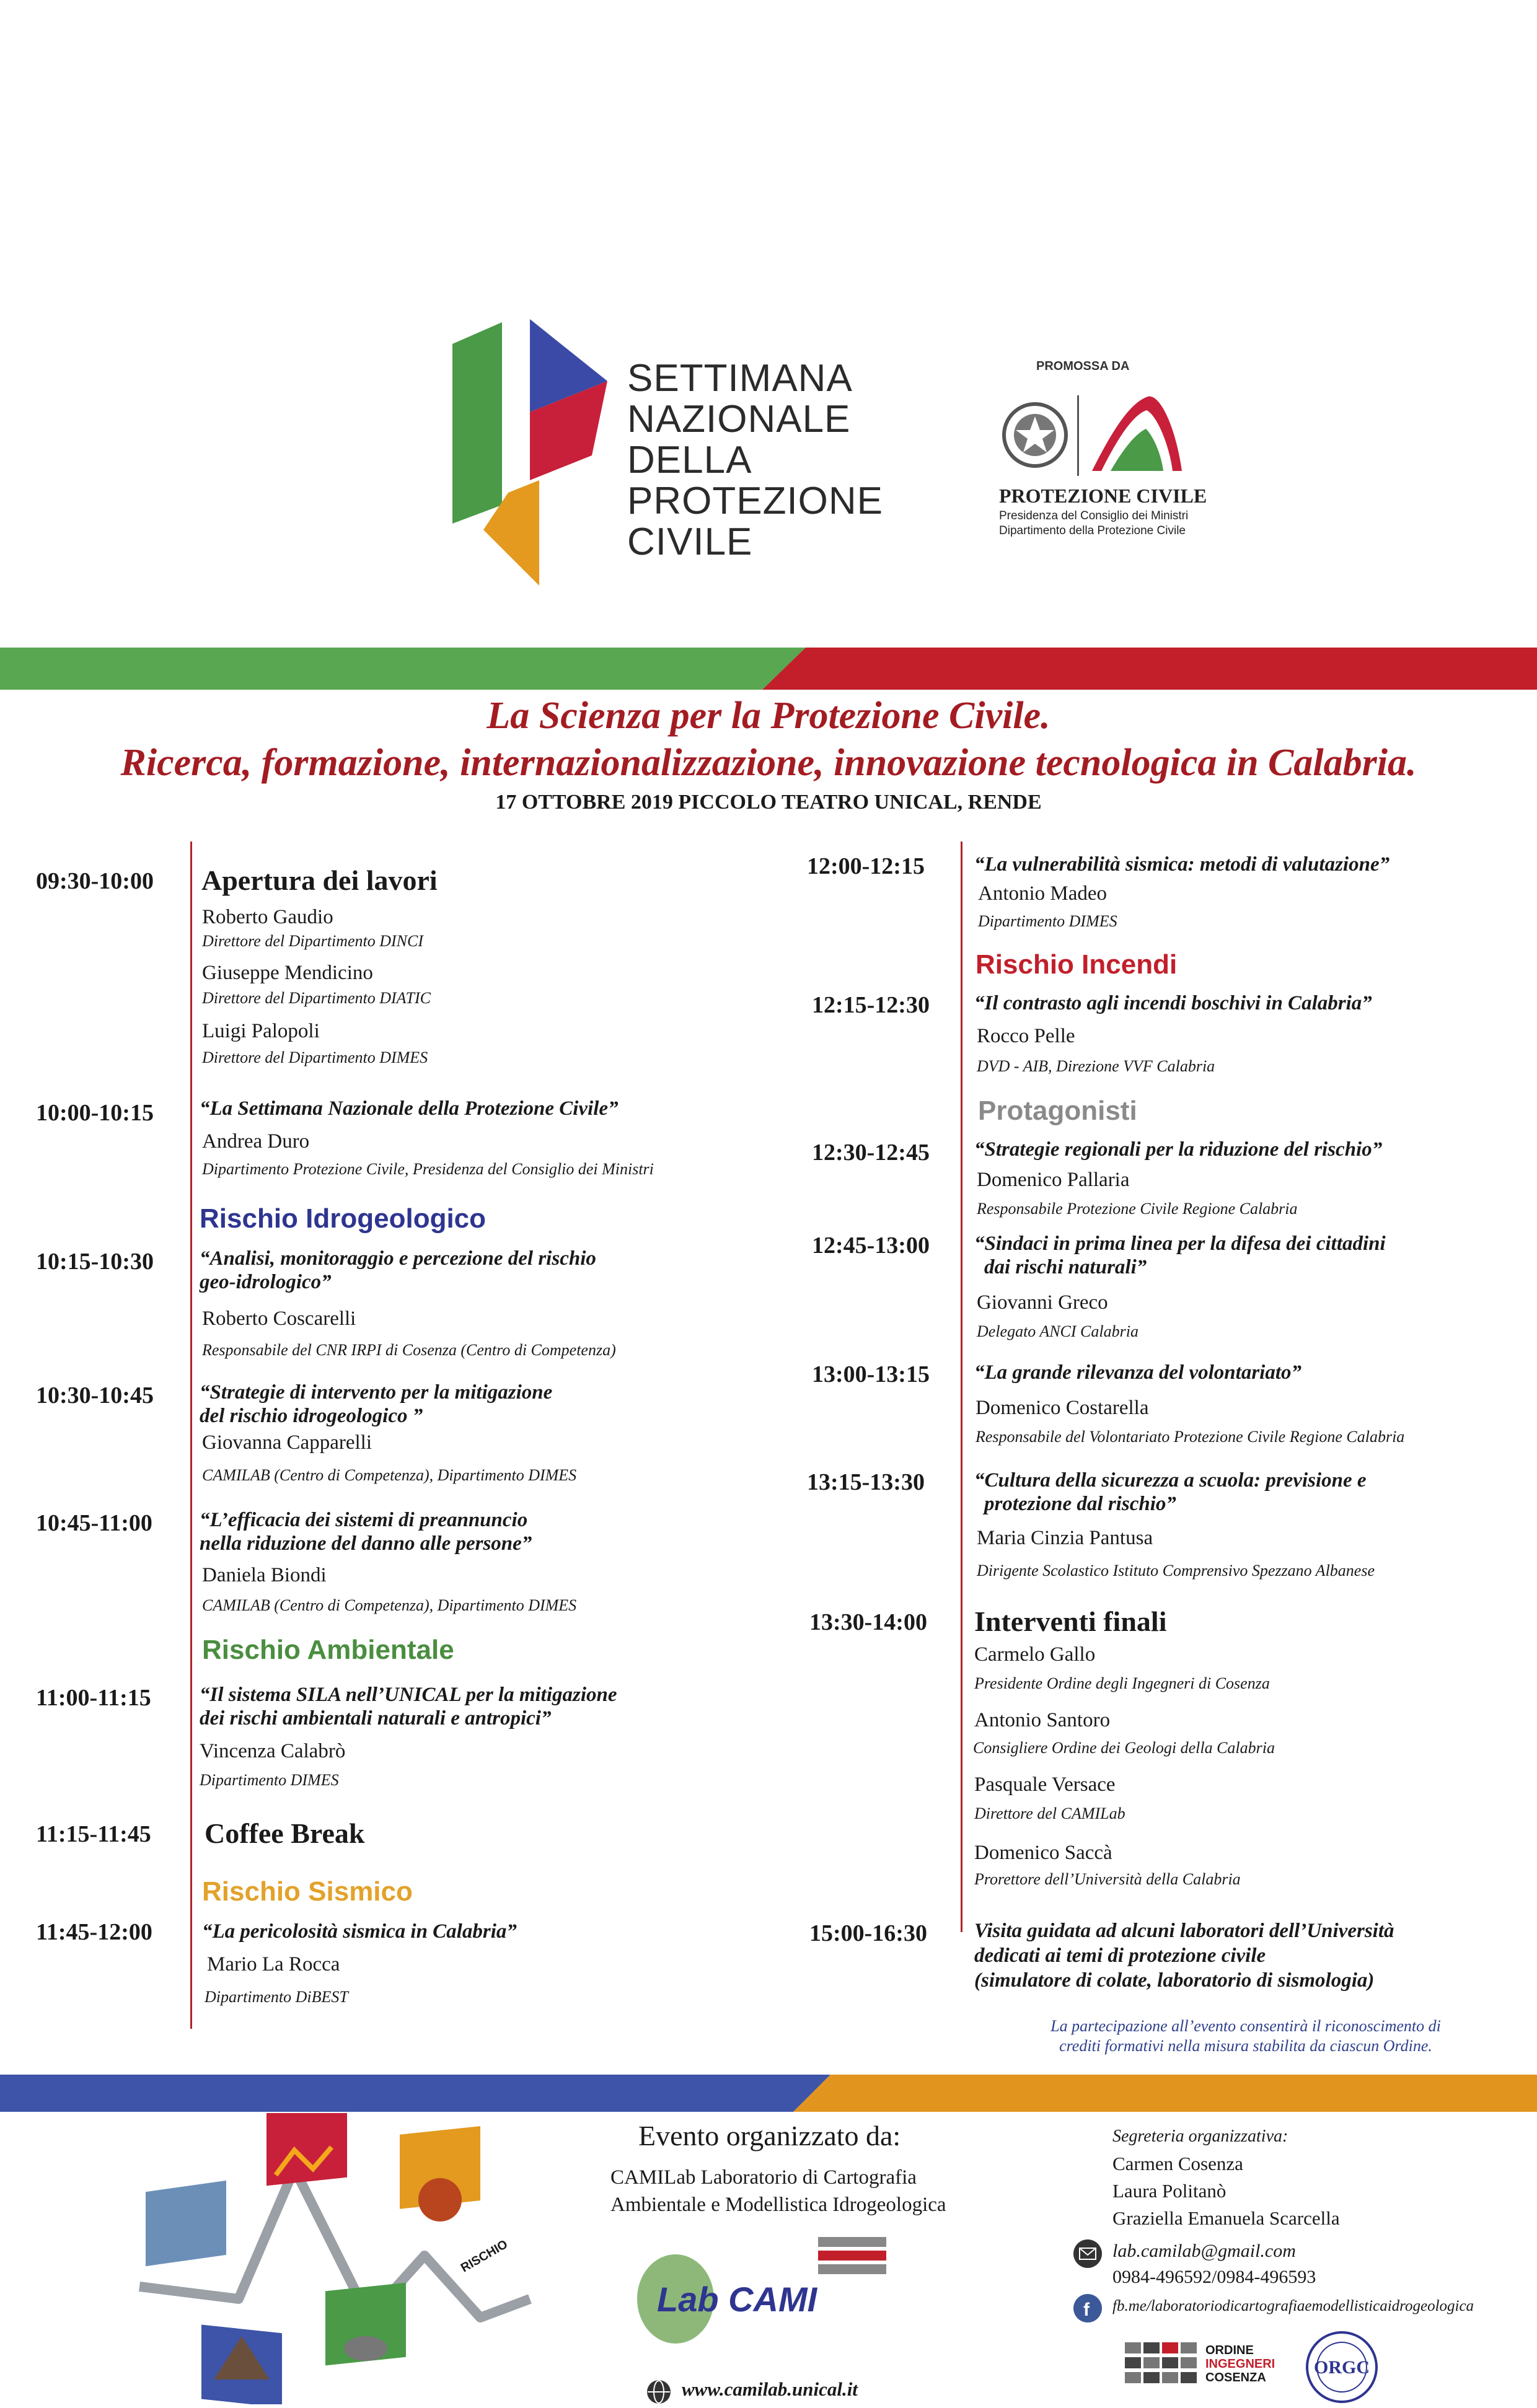  Describe the element at coordinates (1042, 1303) in the screenshot. I see `speaker-name: Giovanni Greco` at that location.